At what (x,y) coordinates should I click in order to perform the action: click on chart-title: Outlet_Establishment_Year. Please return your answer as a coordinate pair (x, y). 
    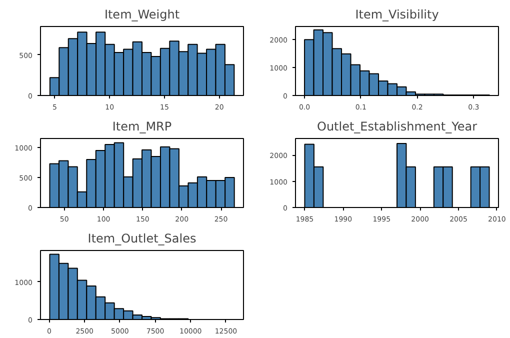
    Looking at the image, I should click on (397, 127).